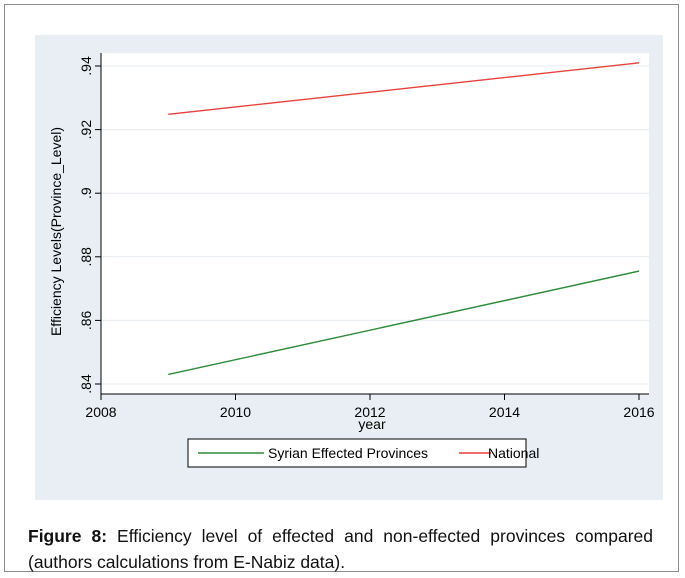 Image resolution: width=685 pixels, height=578 pixels. Describe the element at coordinates (86, 193) in the screenshot. I see `y-tick-label-3: .9` at that location.